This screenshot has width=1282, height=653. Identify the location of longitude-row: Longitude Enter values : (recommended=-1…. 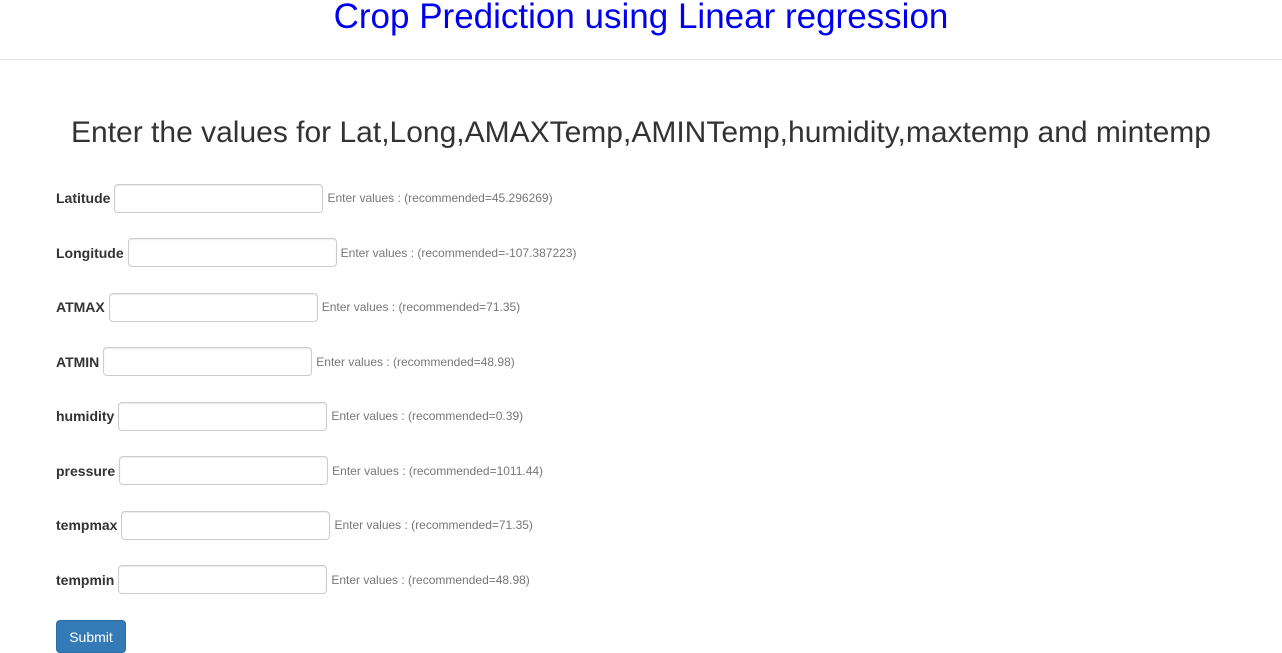
(316, 253).